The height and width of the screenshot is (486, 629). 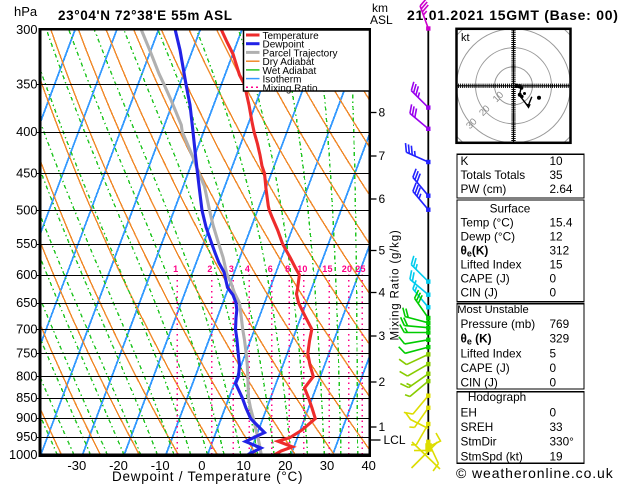 I want to click on svg-text: Dry Adiabat, so click(x=289, y=62).